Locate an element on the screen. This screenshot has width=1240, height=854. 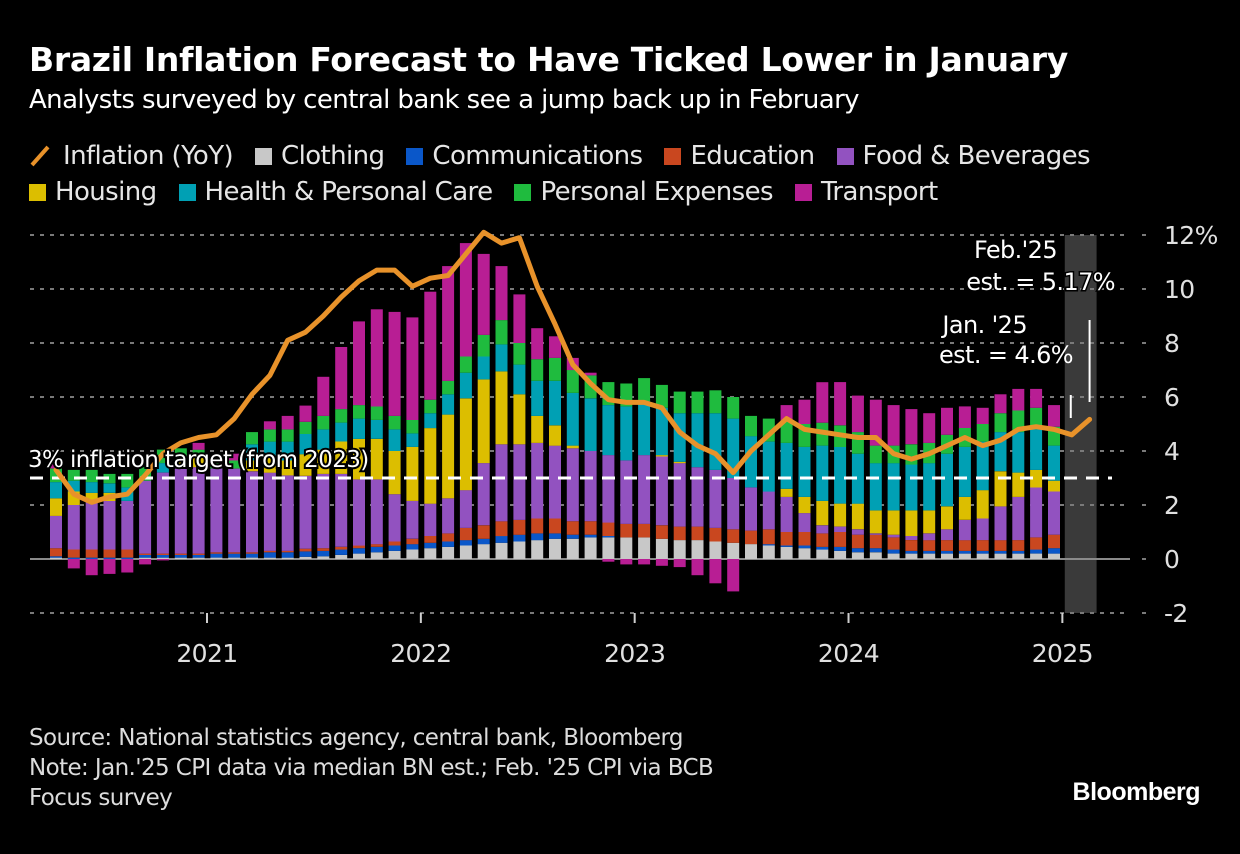
legend-item-personal-expenses: Personal Expenses is located at coordinates (644, 192).